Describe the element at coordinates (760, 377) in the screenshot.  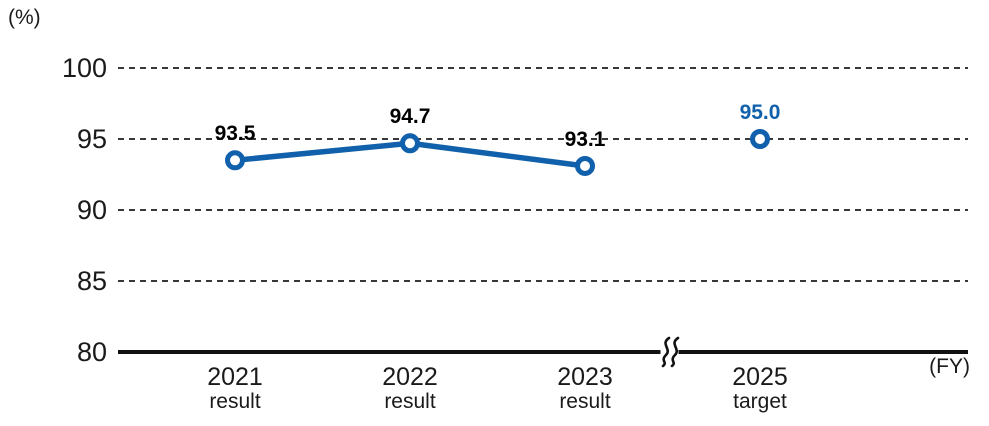
I see `x-category-year: 2025` at that location.